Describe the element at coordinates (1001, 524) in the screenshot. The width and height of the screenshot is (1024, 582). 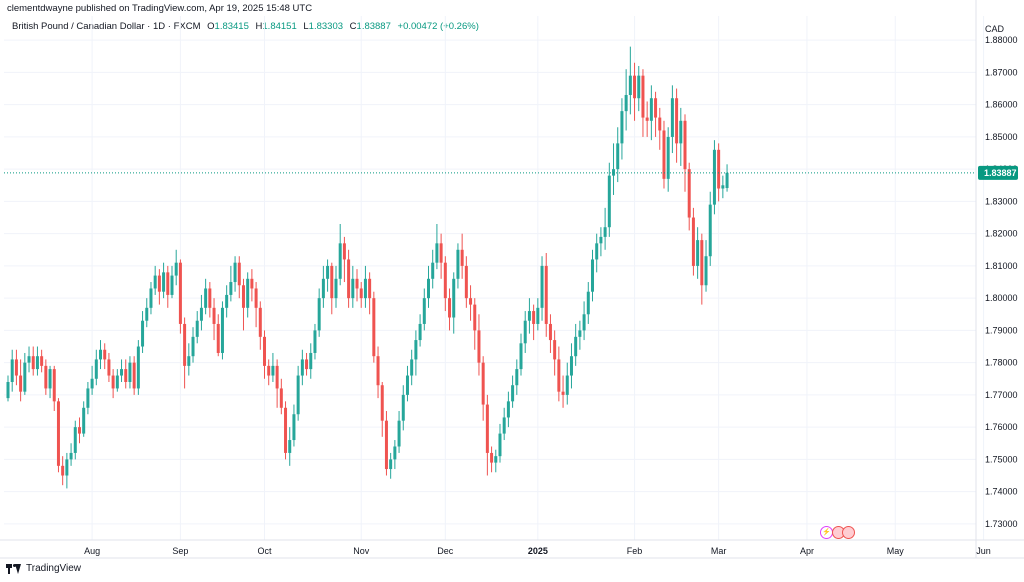
I see `price-tick-label: 1.73000` at that location.